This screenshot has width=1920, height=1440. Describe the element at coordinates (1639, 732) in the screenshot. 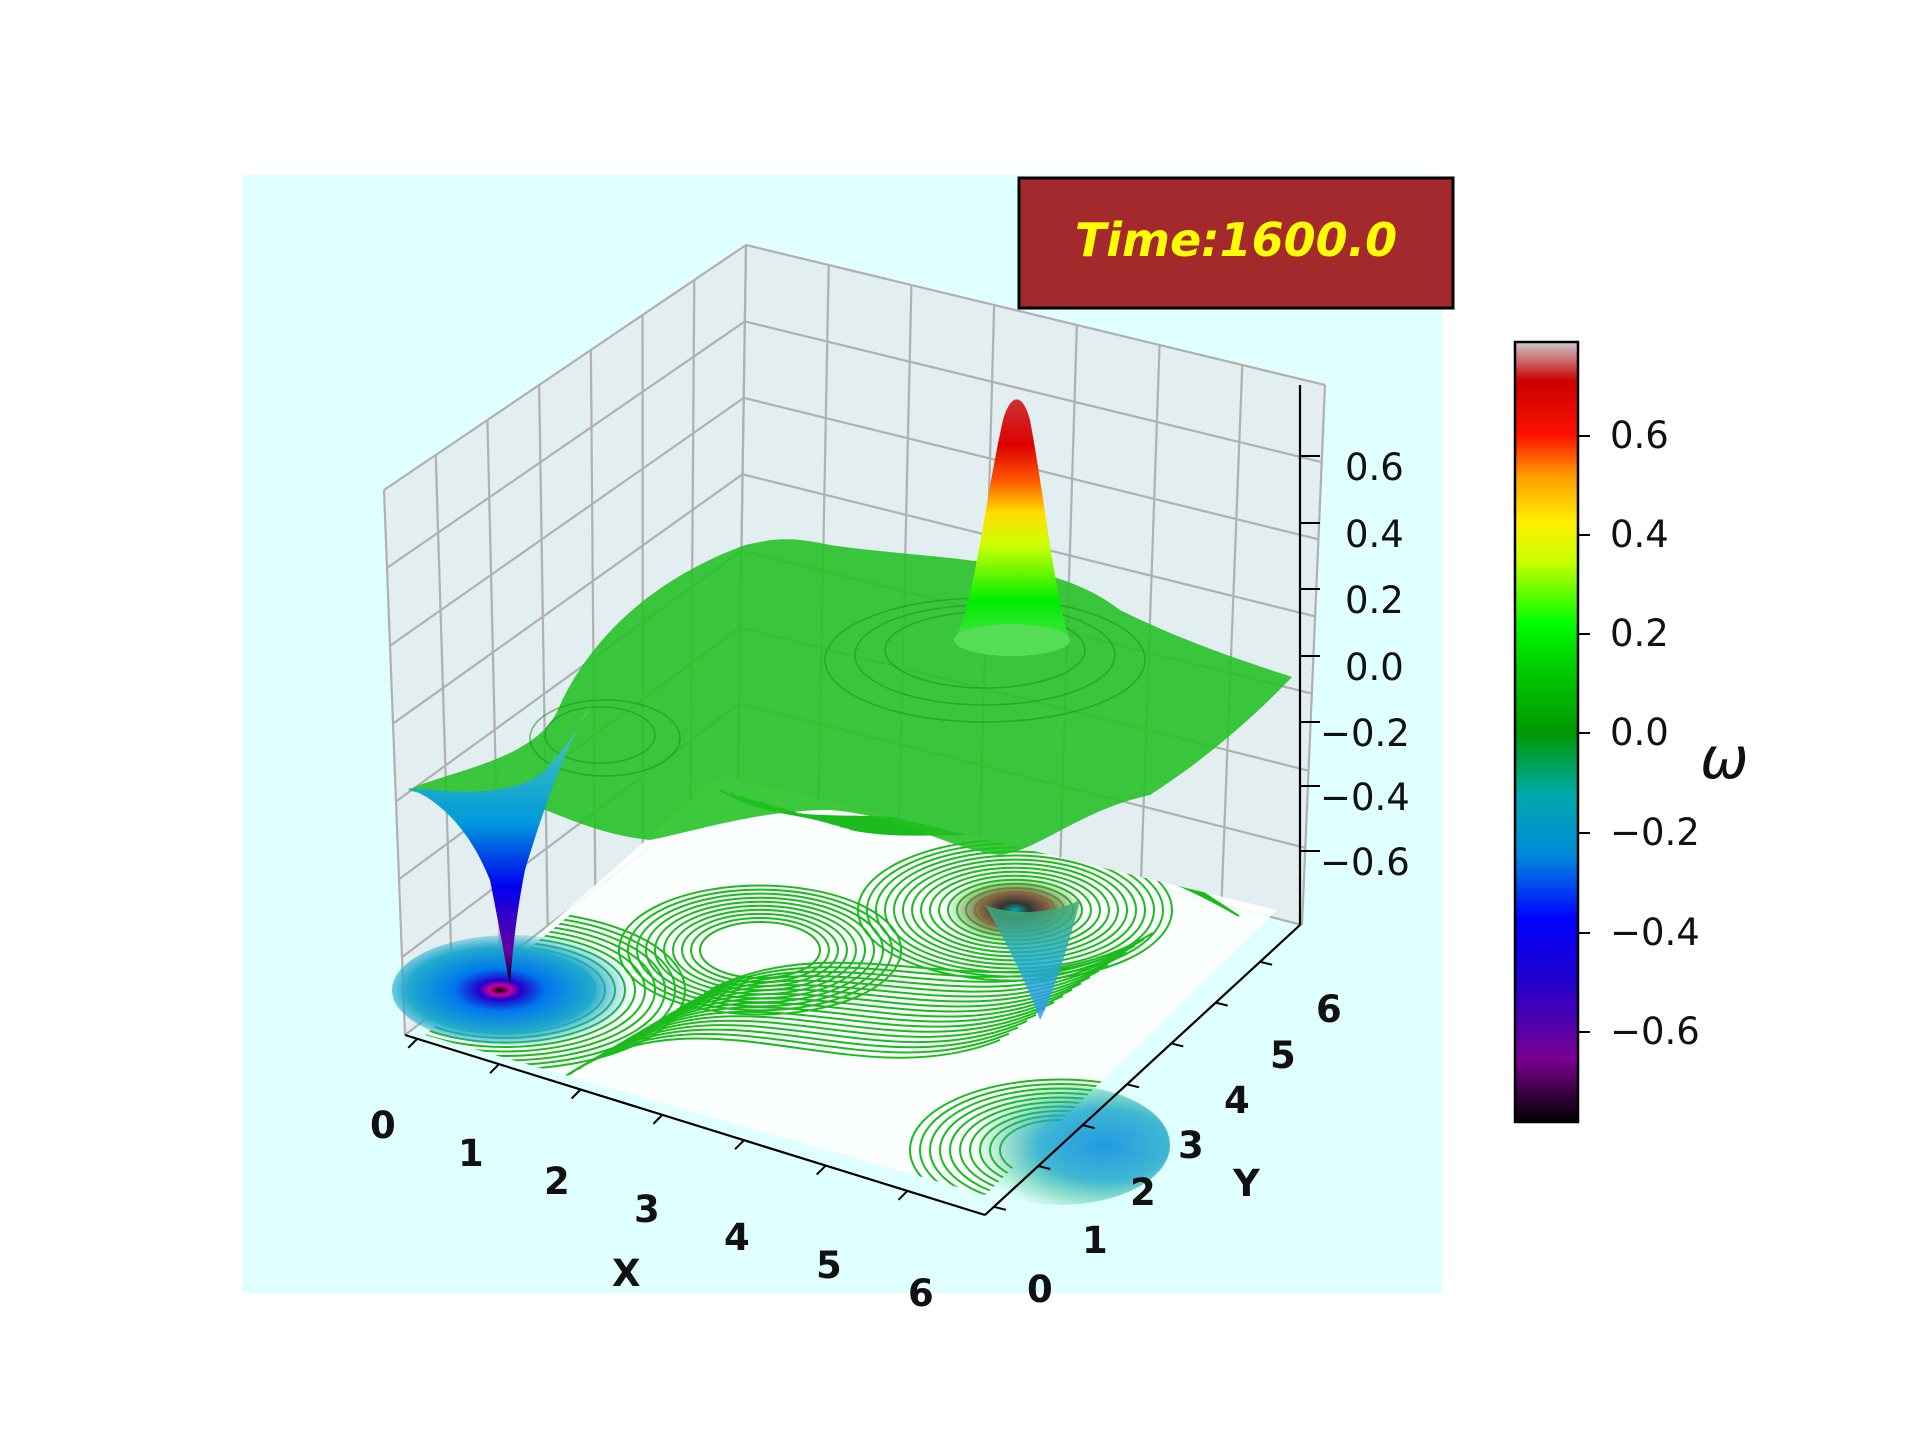

I see `colorbar-tick-label: 0.0` at that location.